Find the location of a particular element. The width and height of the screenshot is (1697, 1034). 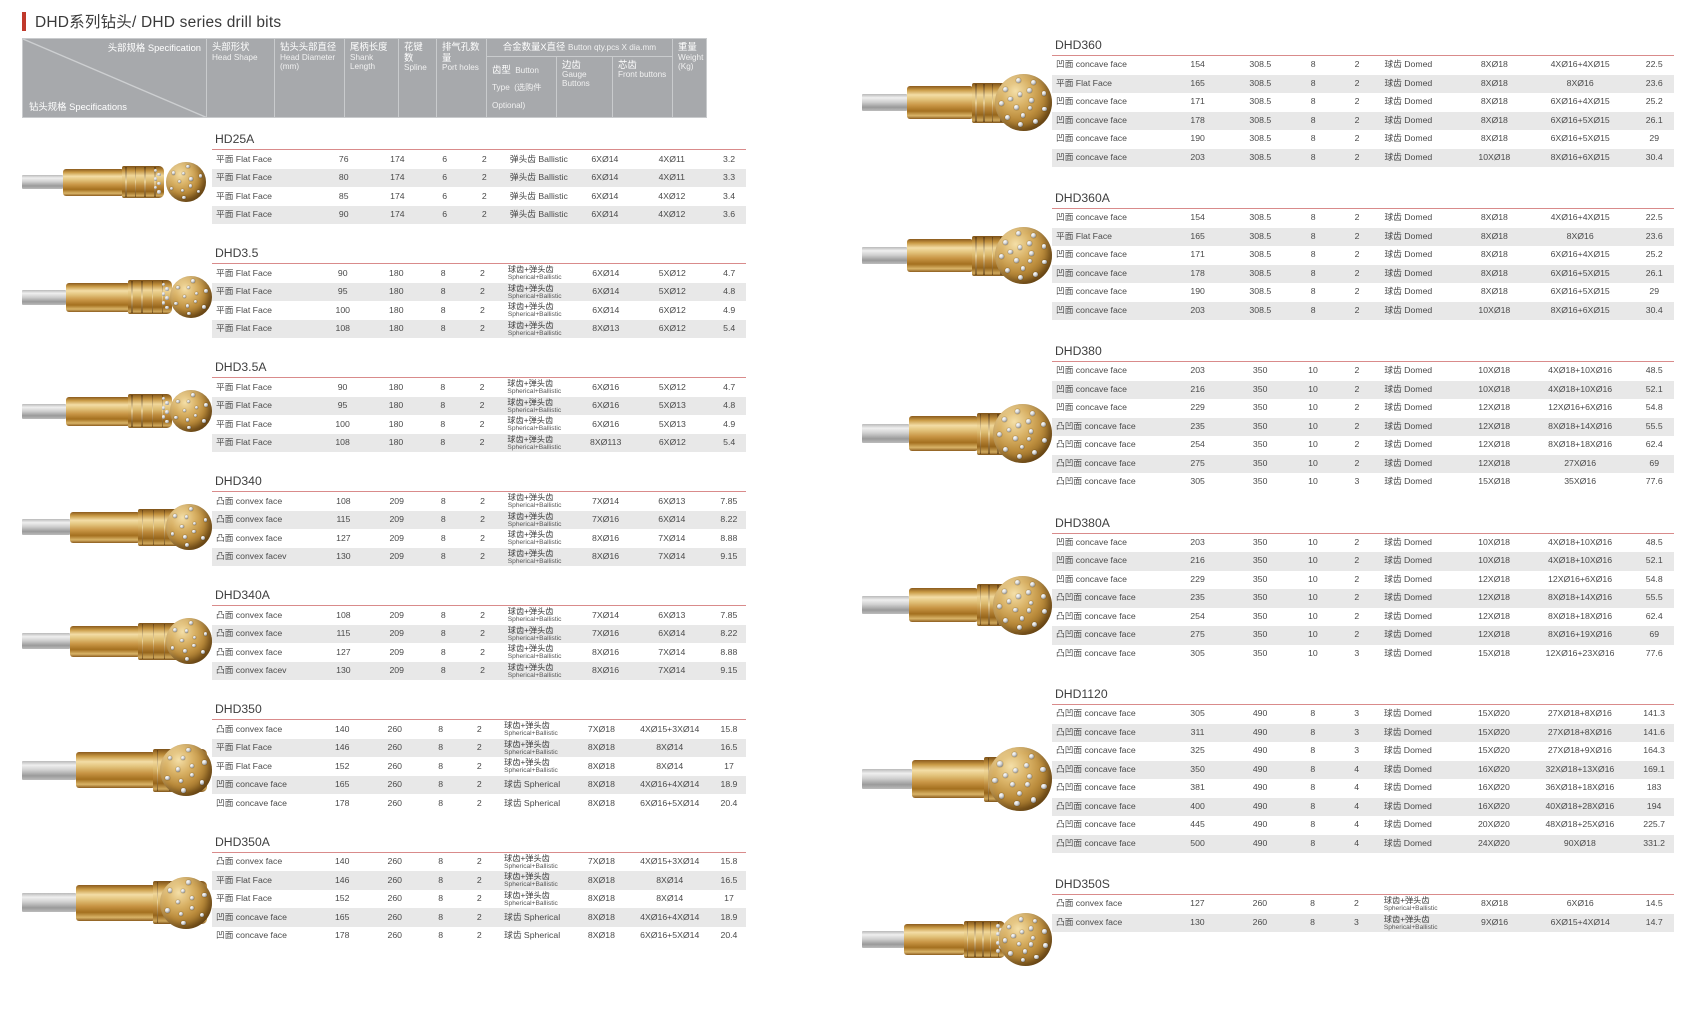

cell-head_diameter: 445 is located at coordinates (1197, 824).